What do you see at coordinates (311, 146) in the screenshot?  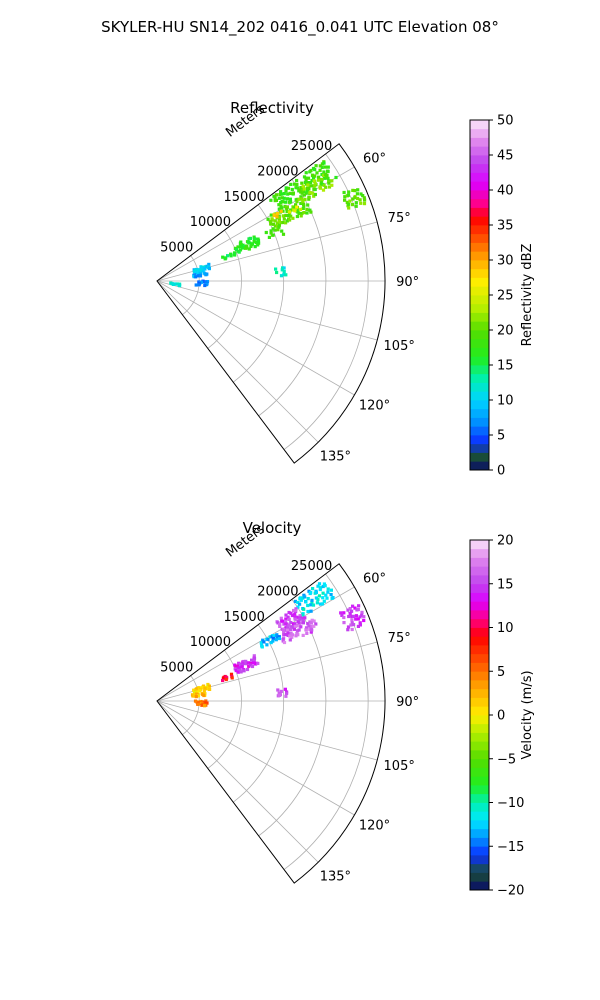 I see `range-tick-label: 25000` at bounding box center [311, 146].